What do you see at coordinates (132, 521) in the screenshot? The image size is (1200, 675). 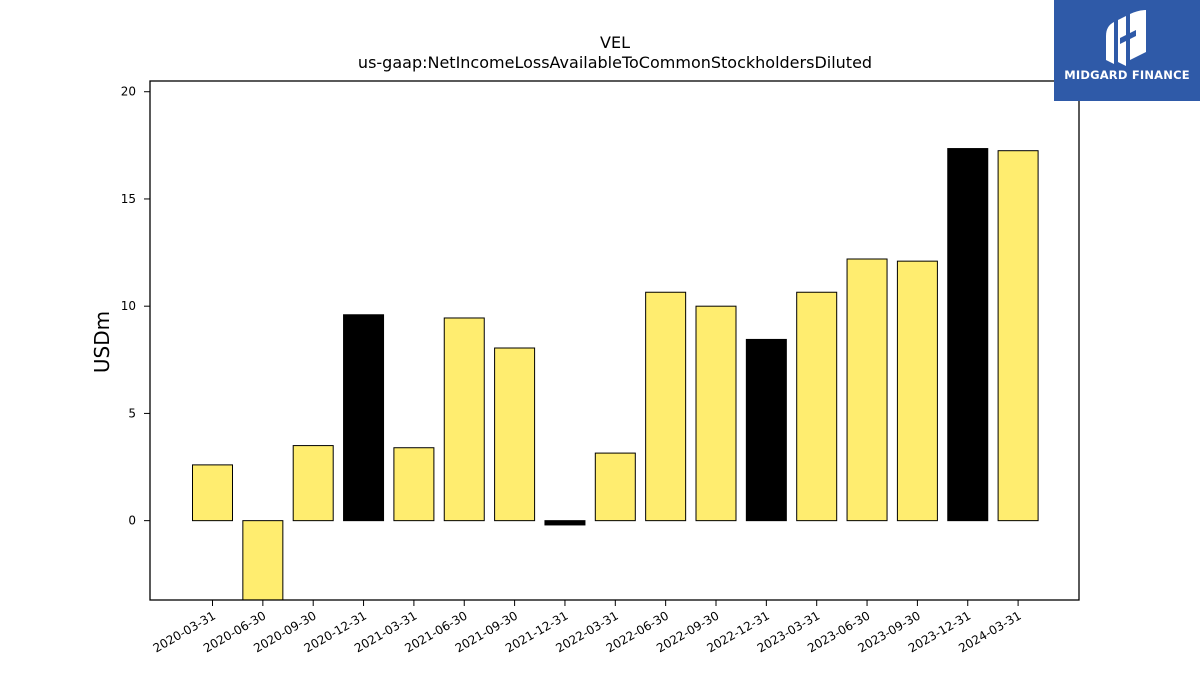 I see `y-tick-label: 0` at bounding box center [132, 521].